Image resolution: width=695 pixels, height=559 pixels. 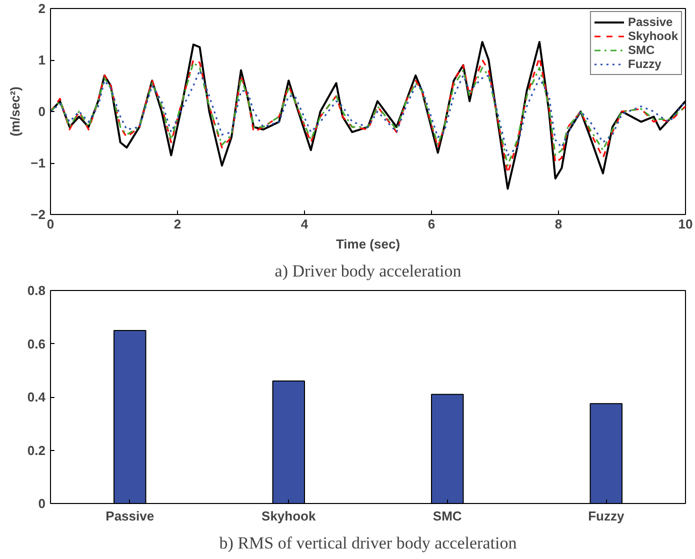 What do you see at coordinates (653, 36) in the screenshot?
I see `legend-label: Skyhook` at bounding box center [653, 36].